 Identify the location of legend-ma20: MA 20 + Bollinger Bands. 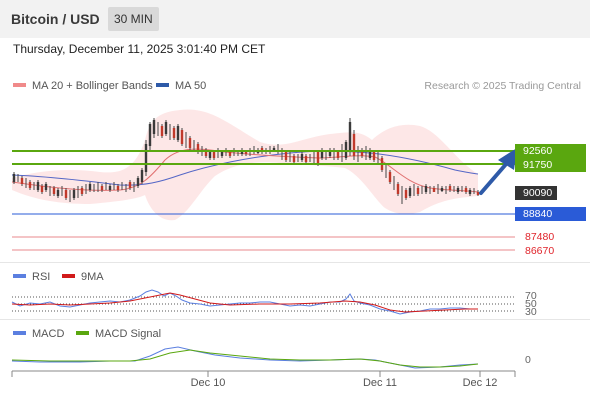
(83, 86).